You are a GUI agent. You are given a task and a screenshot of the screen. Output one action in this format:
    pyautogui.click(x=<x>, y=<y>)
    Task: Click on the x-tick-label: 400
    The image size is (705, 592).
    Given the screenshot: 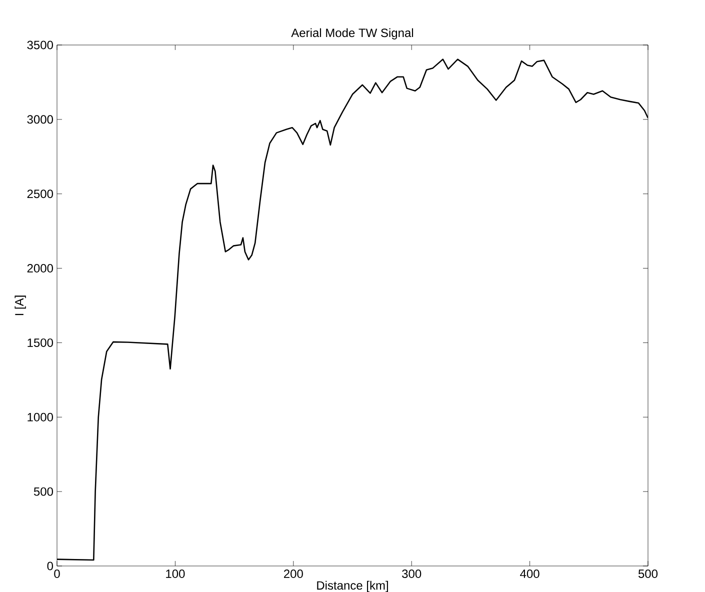 What is the action you would take?
    pyautogui.click(x=530, y=574)
    